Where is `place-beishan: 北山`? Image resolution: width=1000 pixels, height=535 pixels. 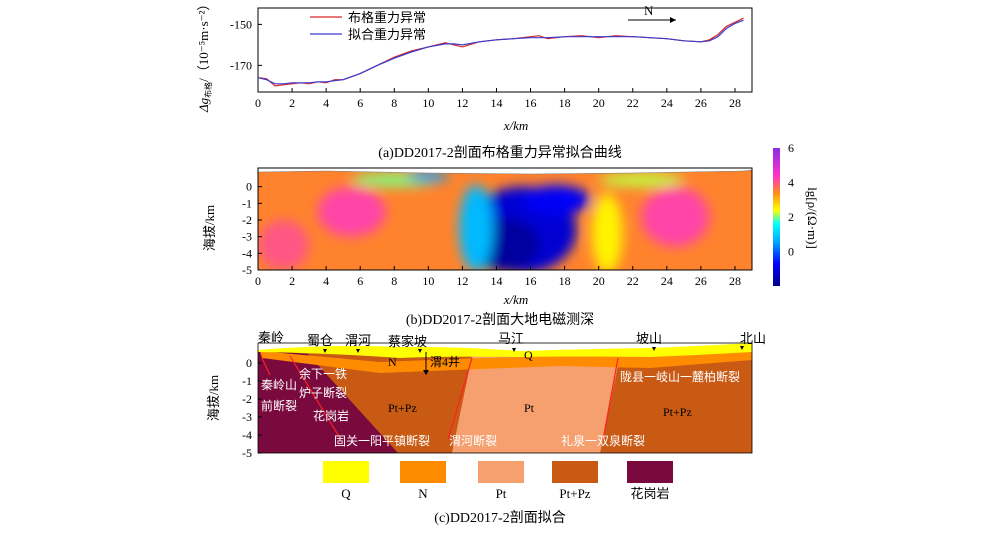 place-beishan: 北山 is located at coordinates (753, 338).